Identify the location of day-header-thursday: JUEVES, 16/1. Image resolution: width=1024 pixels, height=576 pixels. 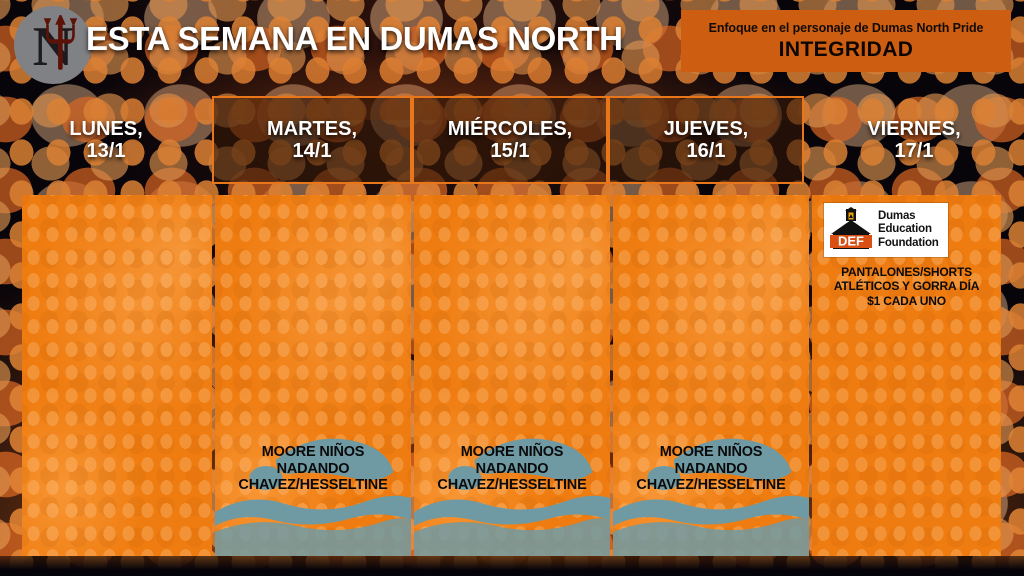
(706, 140).